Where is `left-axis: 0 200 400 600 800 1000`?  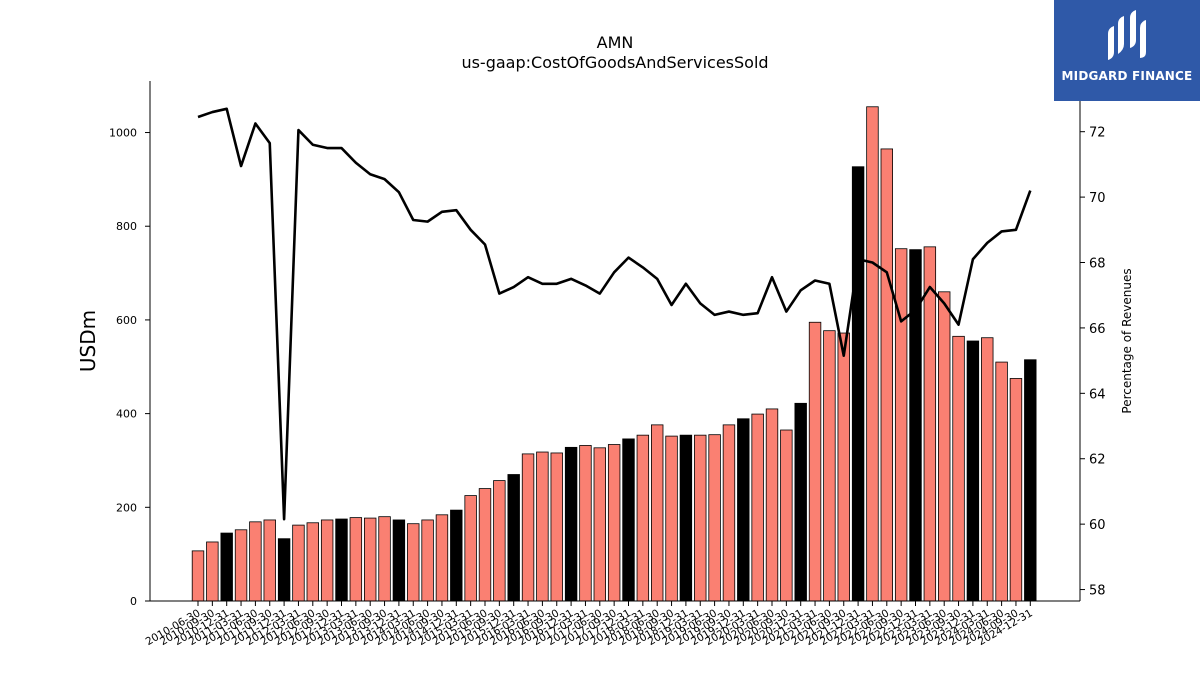 left-axis: 0 200 400 600 800 1000 is located at coordinates (129, 367).